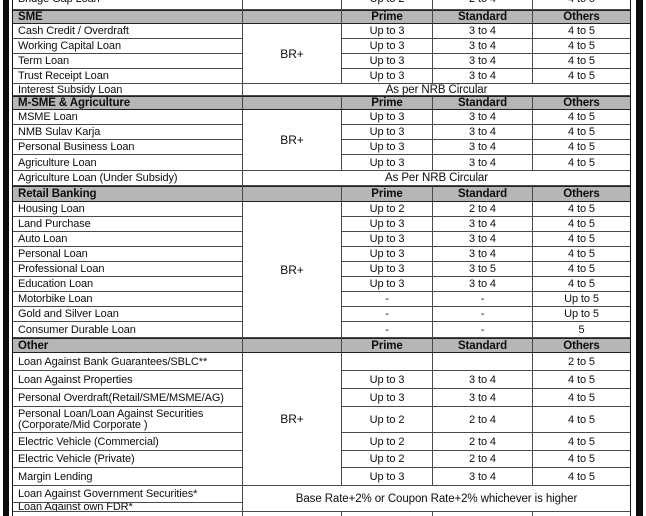 This screenshot has height=516, width=646. Describe the element at coordinates (128, 31) in the screenshot. I see `loan-name: Cash Credit / Overdraft` at that location.